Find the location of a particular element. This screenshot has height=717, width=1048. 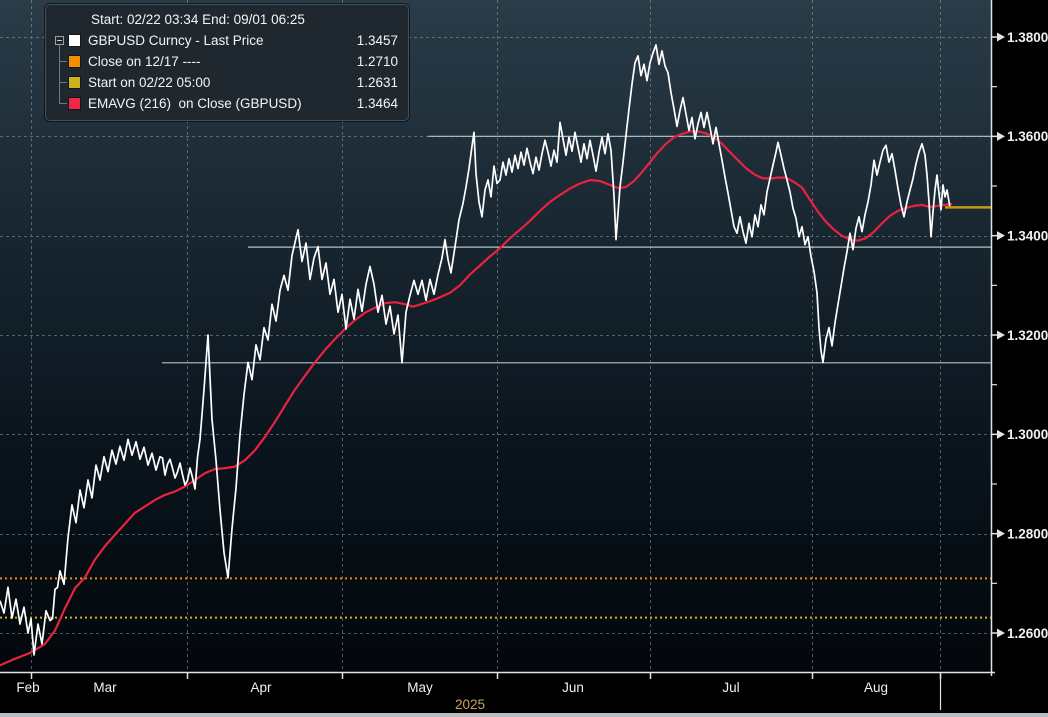

y-axis-label: 1.2800 is located at coordinates (1027, 533).